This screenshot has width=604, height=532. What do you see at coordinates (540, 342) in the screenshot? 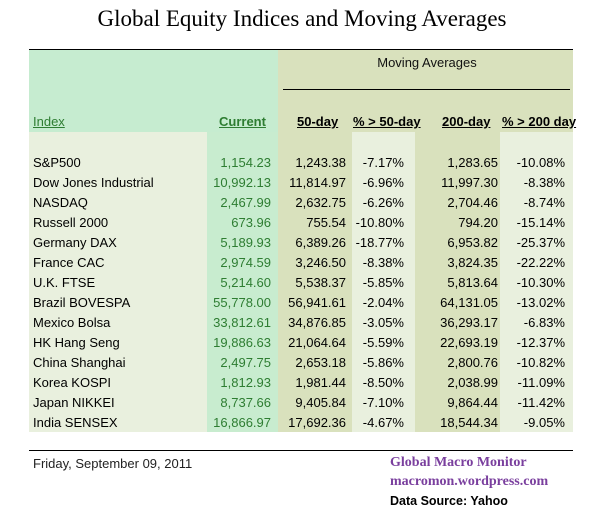
I see `cell-pct200: -12.37%` at bounding box center [540, 342].